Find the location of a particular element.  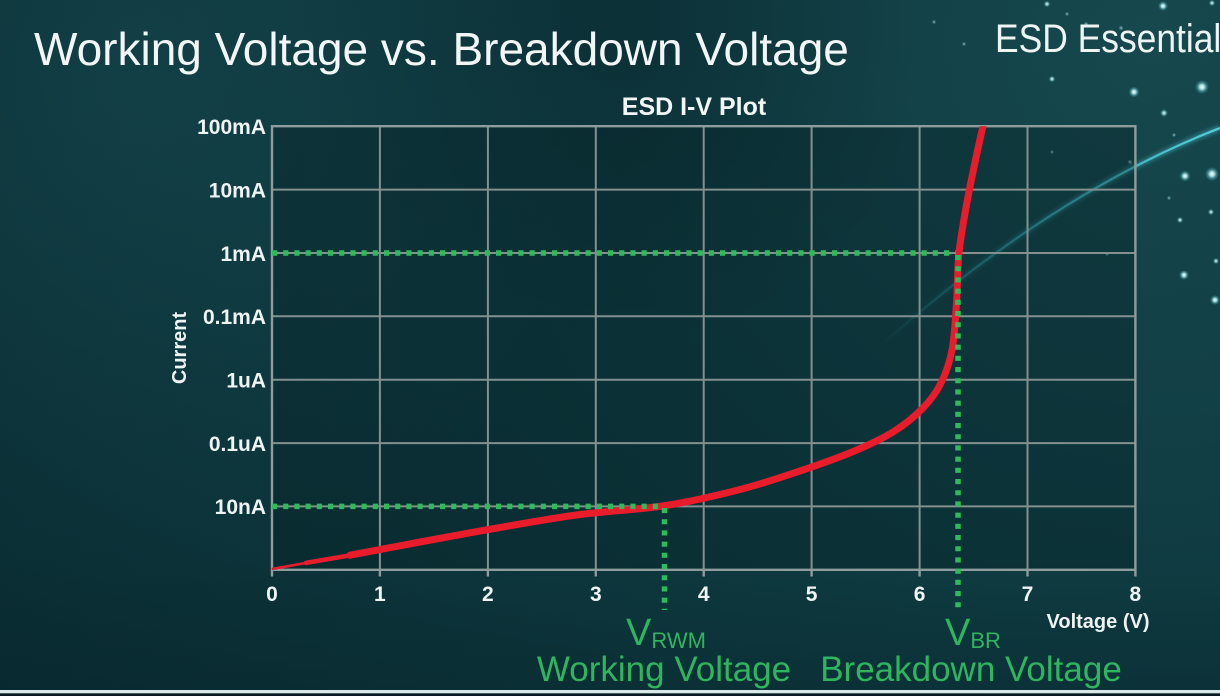

svg-text: 10mA is located at coordinates (237, 190).